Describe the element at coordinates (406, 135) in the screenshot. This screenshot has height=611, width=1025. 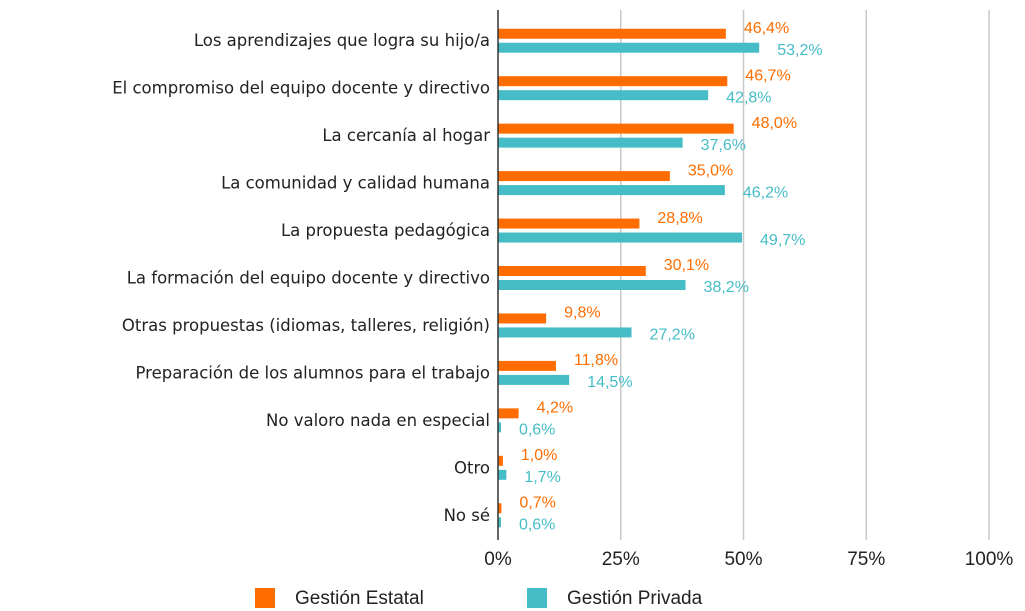
I see `y-tick-label: La cercanía al hogar` at that location.